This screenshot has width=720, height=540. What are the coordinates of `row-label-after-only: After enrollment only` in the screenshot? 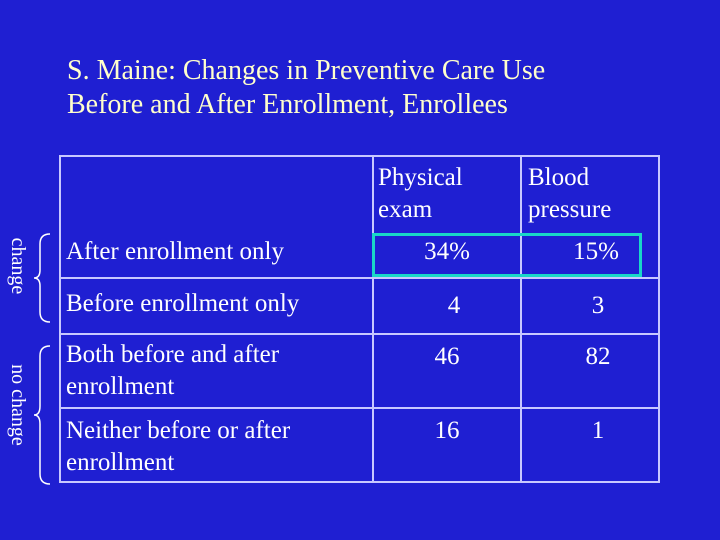 It's located at (175, 252).